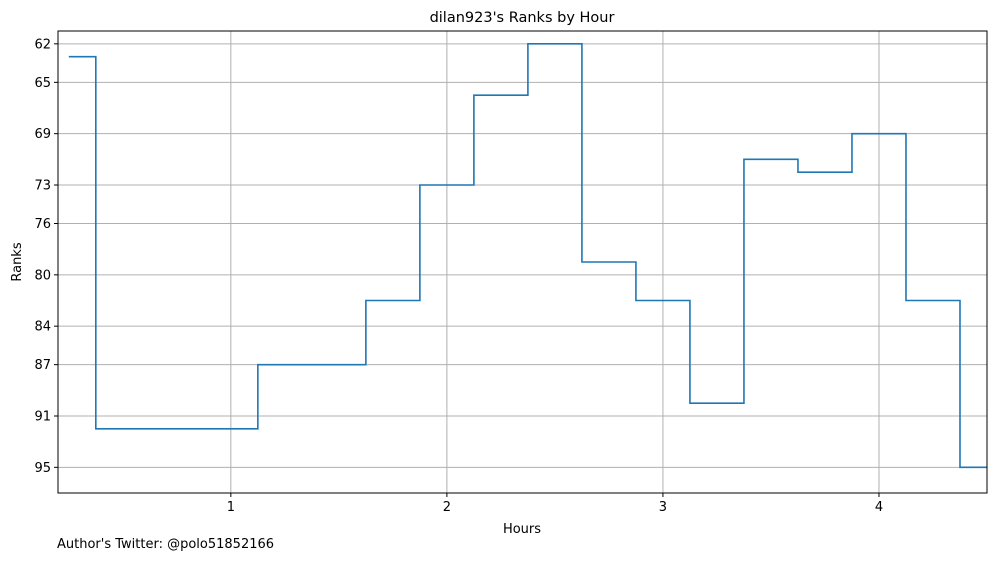 Image resolution: width=997 pixels, height=562 pixels. I want to click on x-axis-label: Hours, so click(522, 529).